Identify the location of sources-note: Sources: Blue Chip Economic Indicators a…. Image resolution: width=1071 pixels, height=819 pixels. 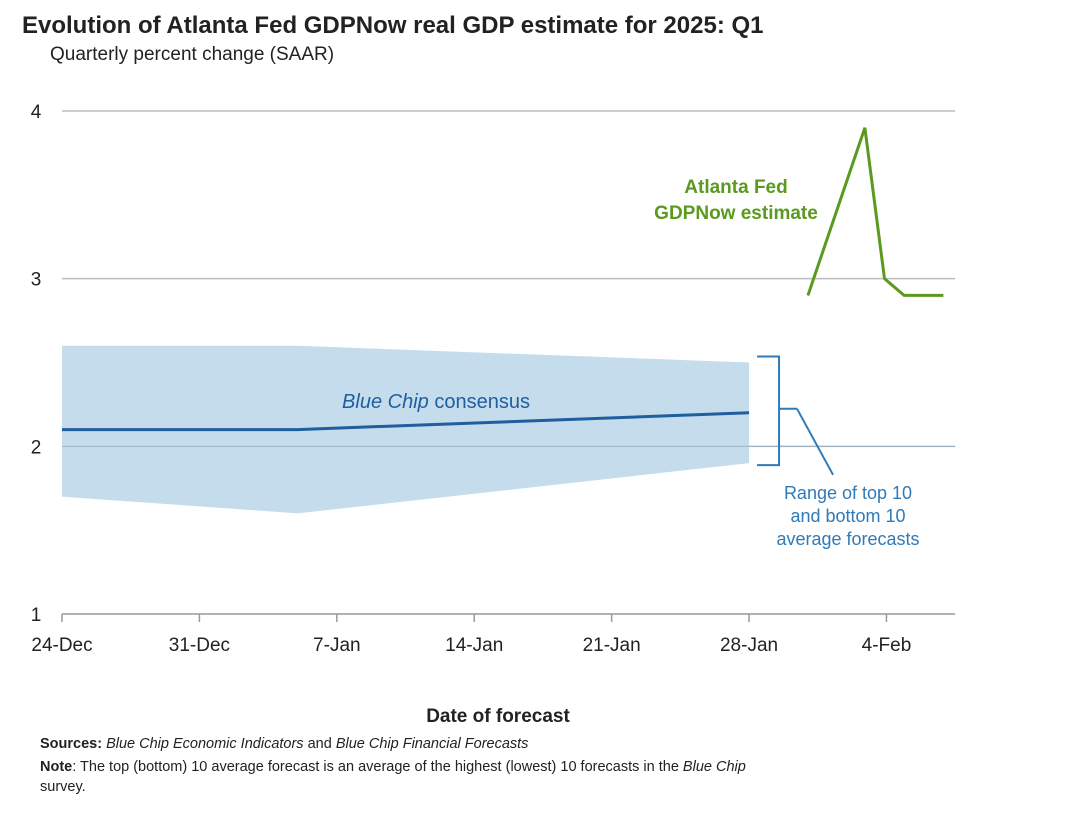
(284, 744).